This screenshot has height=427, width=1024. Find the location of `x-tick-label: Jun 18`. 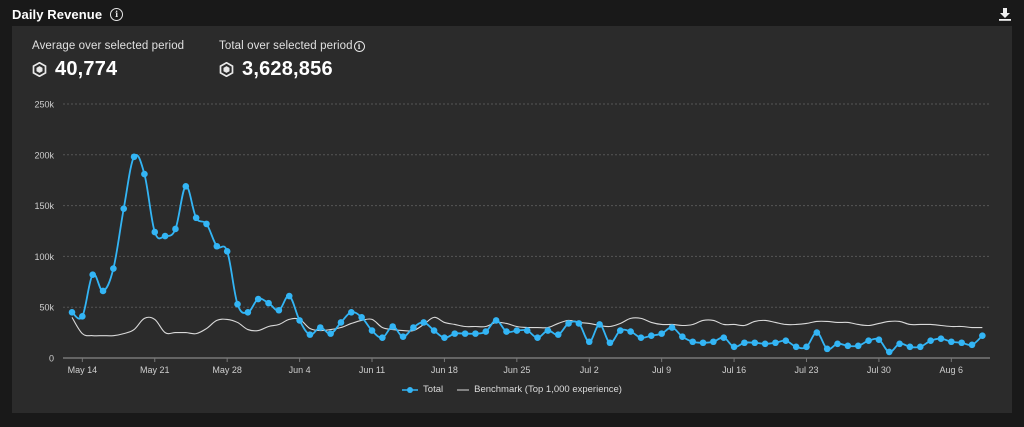

x-tick-label: Jun 18 is located at coordinates (444, 370).